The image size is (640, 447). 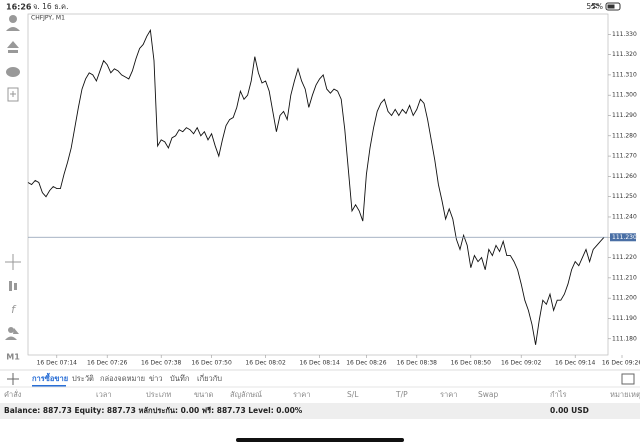 I want to click on account-icon-body, so click(x=13, y=29).